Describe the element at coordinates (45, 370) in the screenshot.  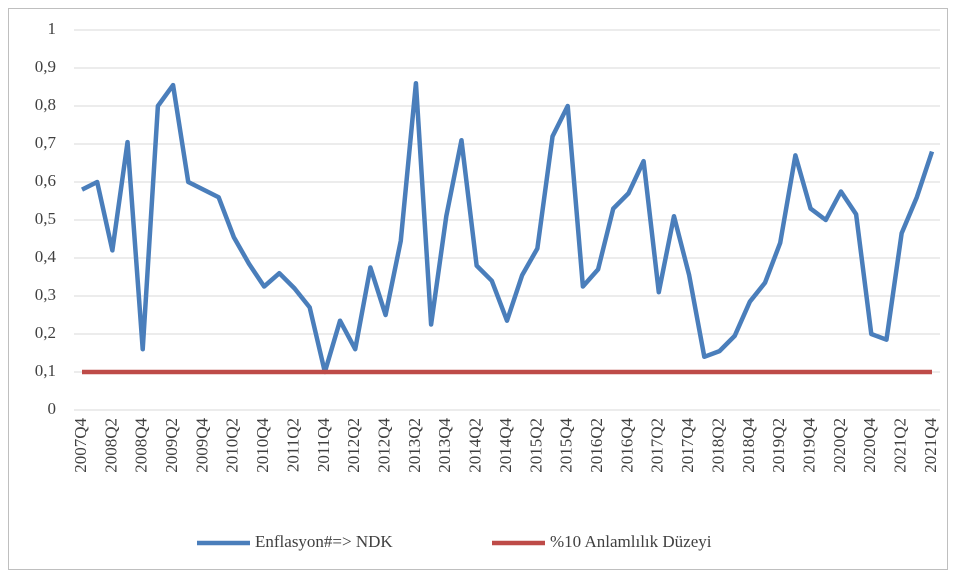
I see `y-tick-label: 0,1` at that location.